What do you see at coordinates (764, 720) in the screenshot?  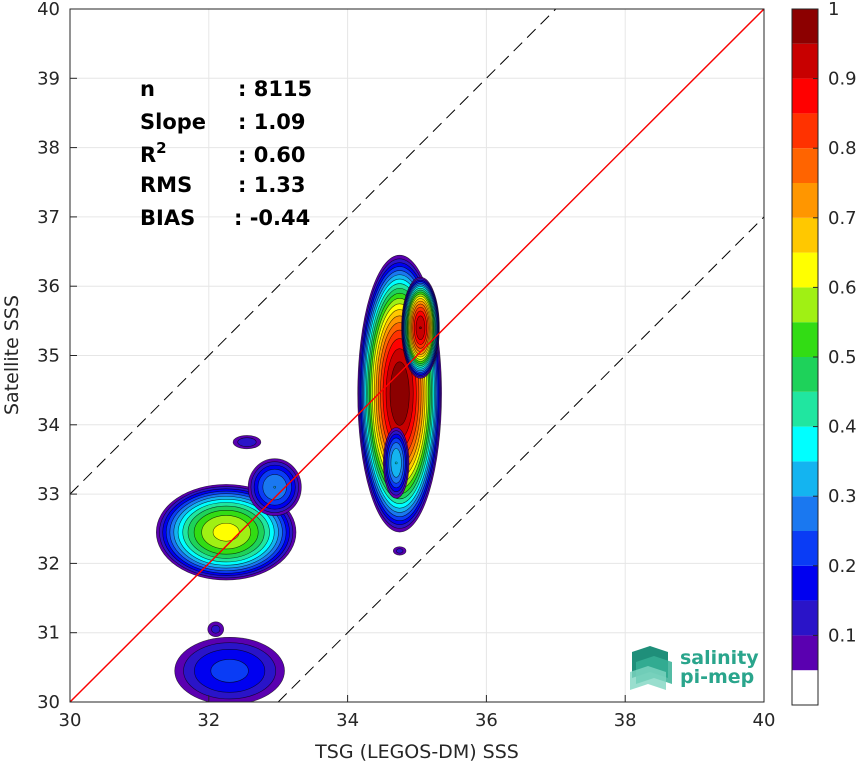 I see `x-tick-label: 40` at bounding box center [764, 720].